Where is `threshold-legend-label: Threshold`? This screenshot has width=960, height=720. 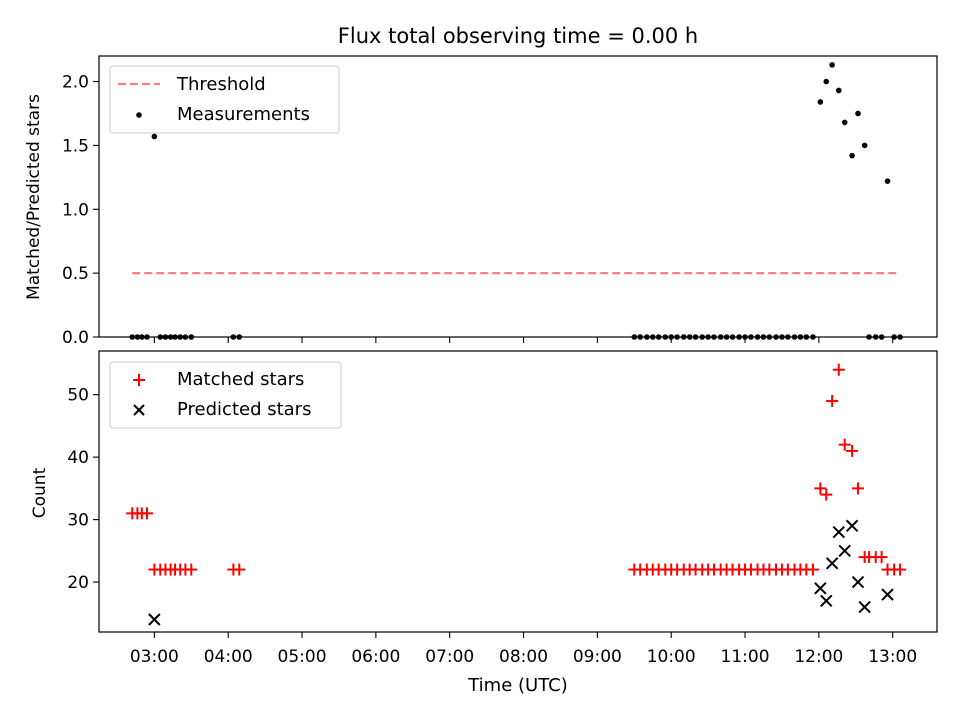 threshold-legend-label: Threshold is located at coordinates (221, 84).